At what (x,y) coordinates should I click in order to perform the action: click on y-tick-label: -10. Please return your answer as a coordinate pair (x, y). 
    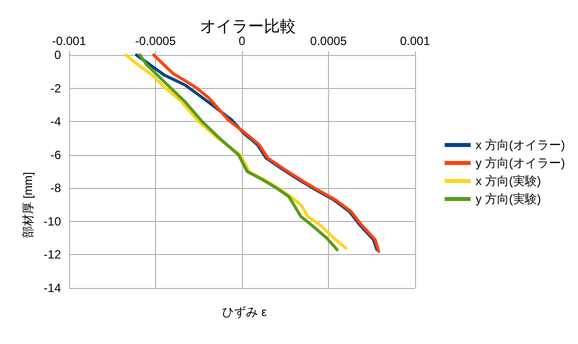
    Looking at the image, I should click on (53, 221).